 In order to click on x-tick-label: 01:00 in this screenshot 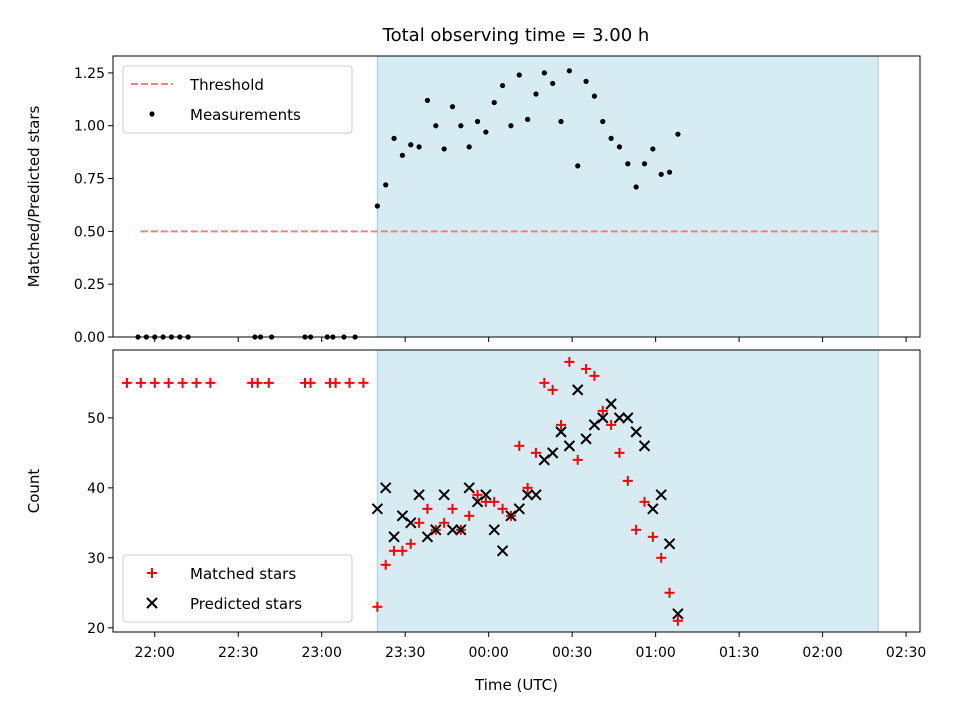, I will do `click(655, 653)`.